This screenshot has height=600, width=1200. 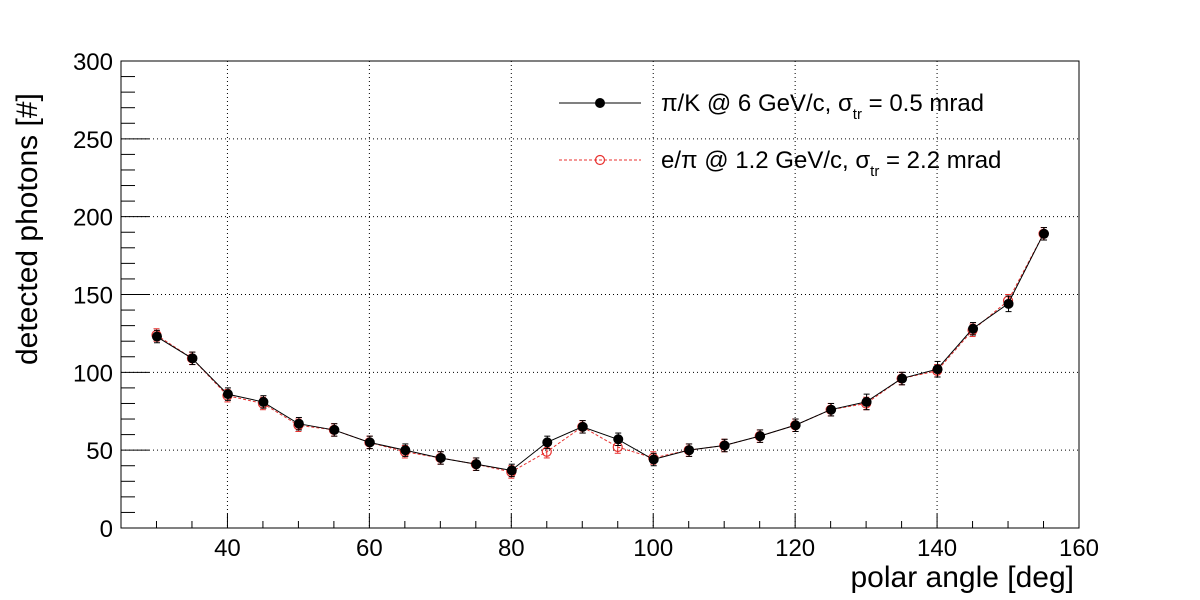 What do you see at coordinates (765, 160) in the screenshot?
I see `legend-label-main: e/π @ 1.2 GeV/c, σ` at bounding box center [765, 160].